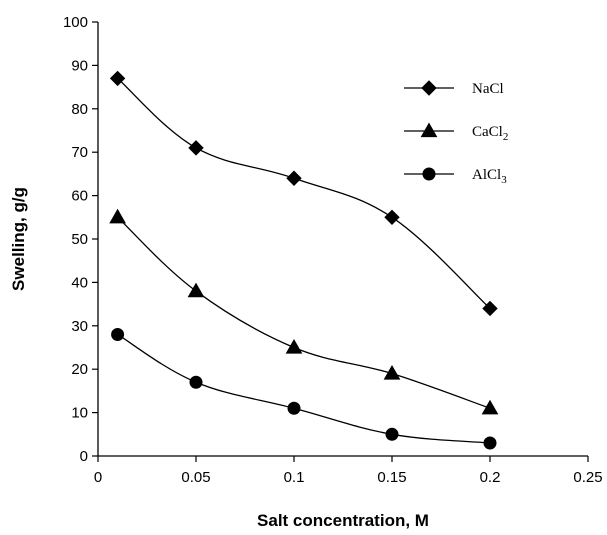 The image size is (607, 535). I want to click on legend-label: NaCl, so click(488, 89).